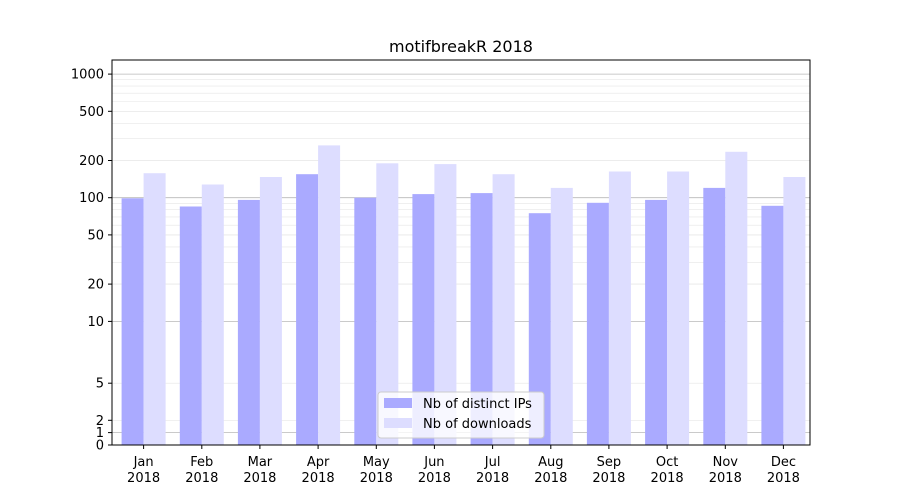  What do you see at coordinates (725, 470) in the screenshot?
I see `x-tick-label: Nov 2018` at bounding box center [725, 470].